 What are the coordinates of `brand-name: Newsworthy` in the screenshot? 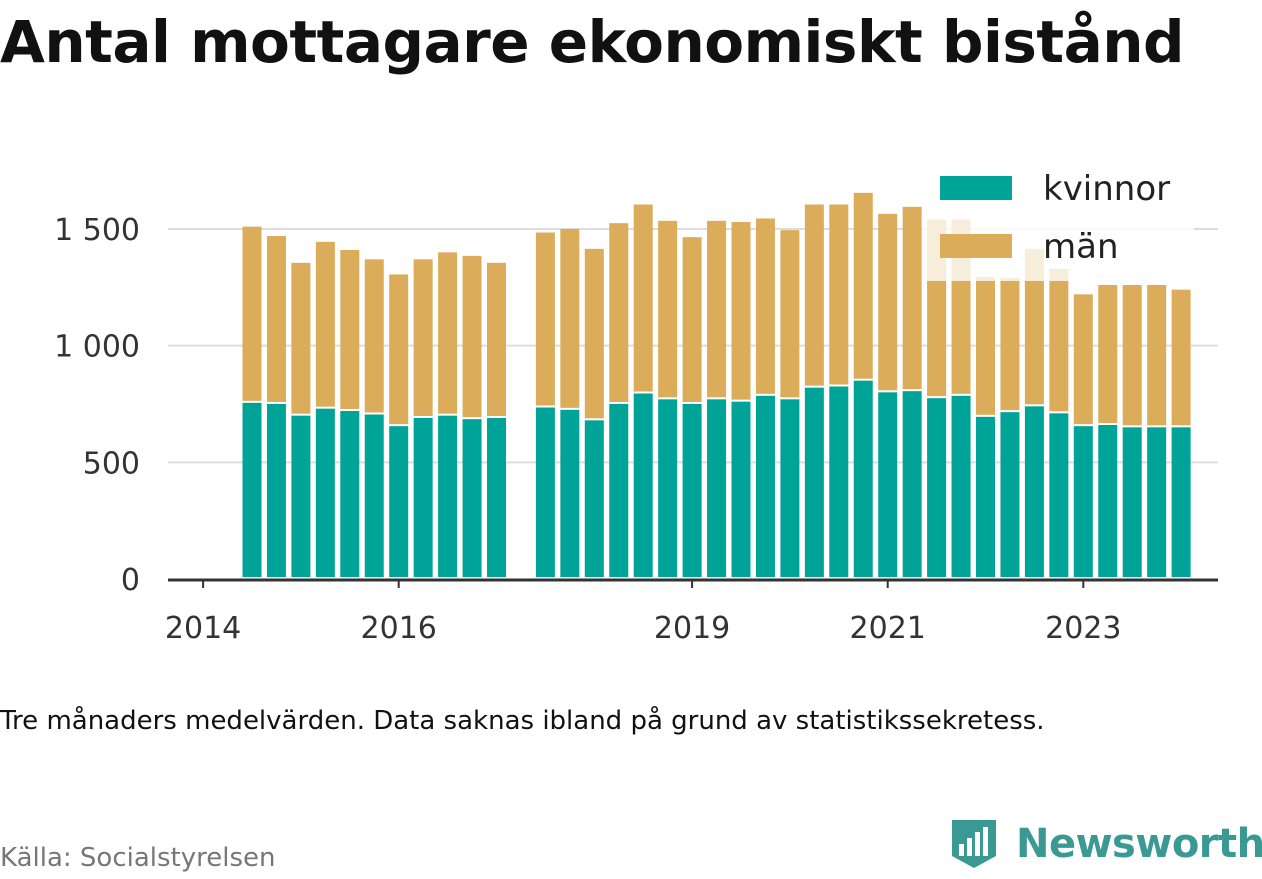 It's located at (1139, 844).